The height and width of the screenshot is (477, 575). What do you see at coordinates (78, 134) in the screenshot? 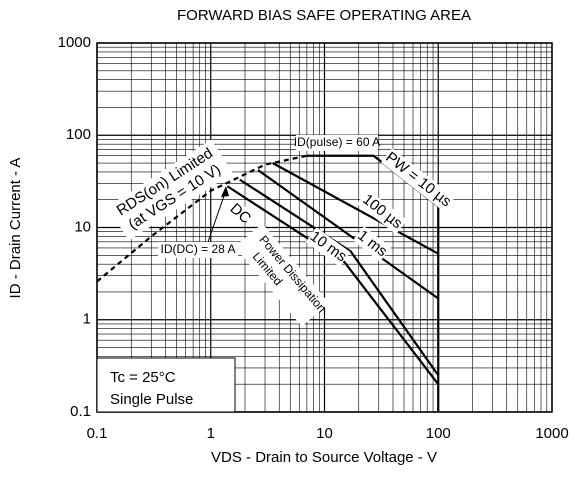
I see `y-tick-label: 100` at bounding box center [78, 134].